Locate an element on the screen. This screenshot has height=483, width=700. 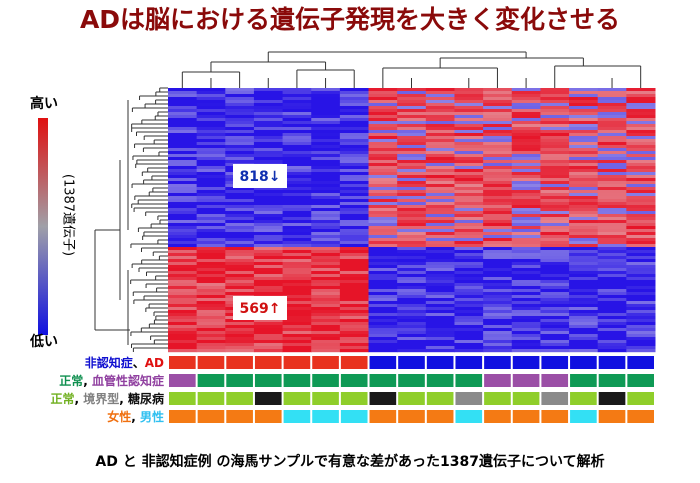
label-part: 男性 is located at coordinates (152, 416).